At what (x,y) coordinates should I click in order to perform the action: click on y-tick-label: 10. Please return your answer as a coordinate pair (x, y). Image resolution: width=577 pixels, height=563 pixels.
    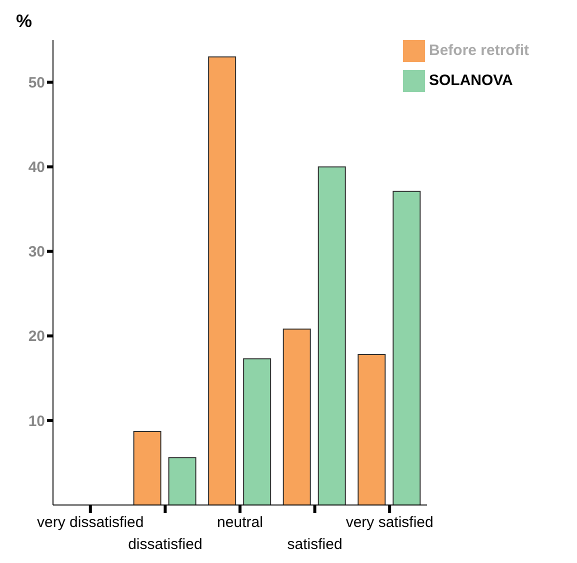
    Looking at the image, I should click on (36, 421).